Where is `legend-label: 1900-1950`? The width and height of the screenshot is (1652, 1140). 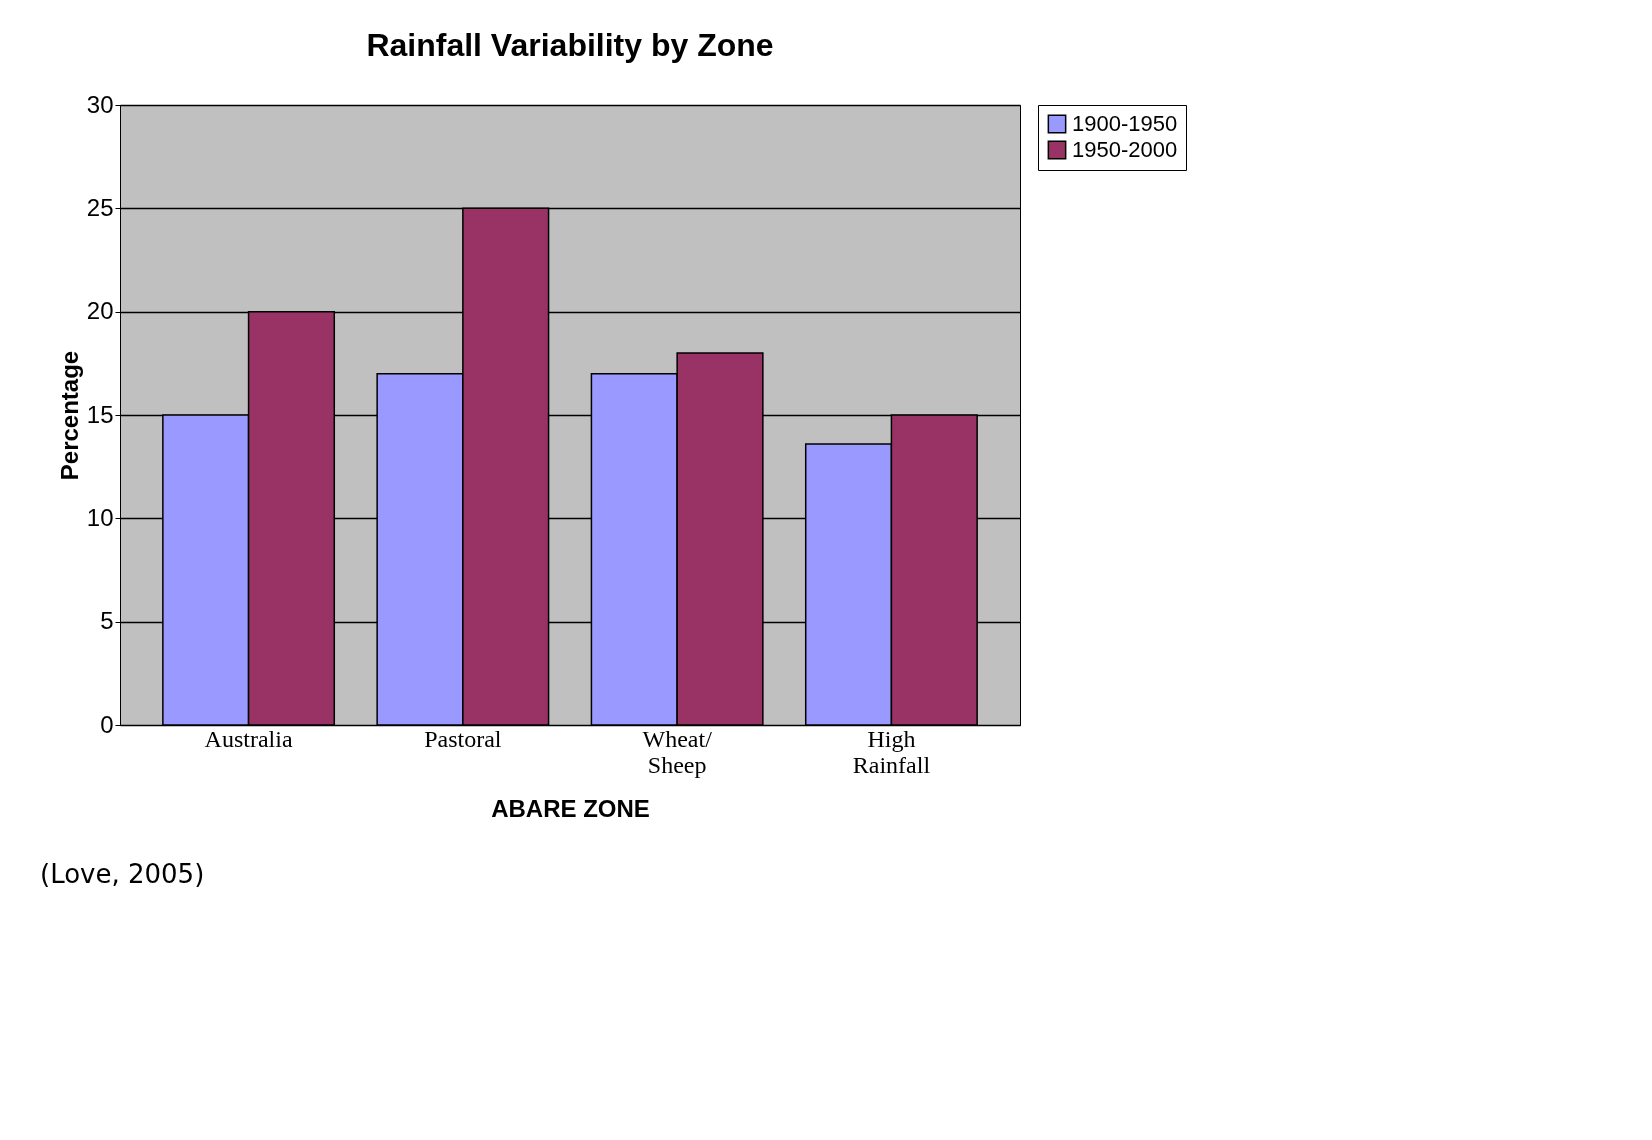
legend-label: 1900-1950 is located at coordinates (1125, 123).